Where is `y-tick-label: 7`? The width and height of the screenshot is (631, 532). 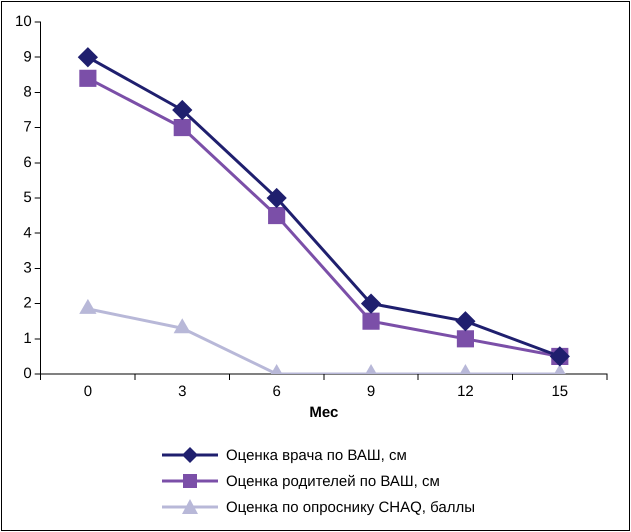
y-tick-label: 7 is located at coordinates (27, 127).